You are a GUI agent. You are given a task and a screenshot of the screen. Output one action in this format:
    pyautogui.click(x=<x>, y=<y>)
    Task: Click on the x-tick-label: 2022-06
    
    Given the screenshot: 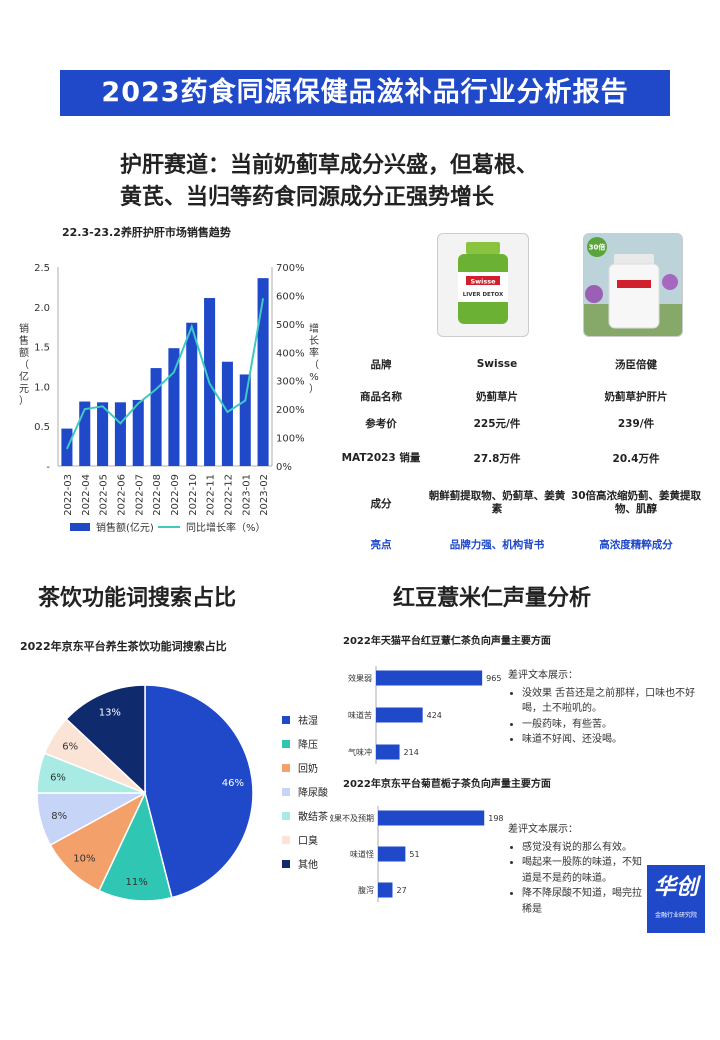 What is the action you would take?
    pyautogui.click(x=121, y=495)
    